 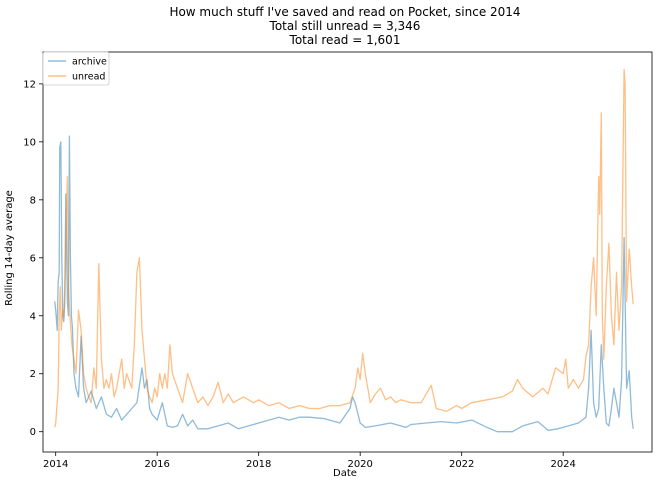 What do you see at coordinates (33, 432) in the screenshot?
I see `y-tick-label: 0` at bounding box center [33, 432].